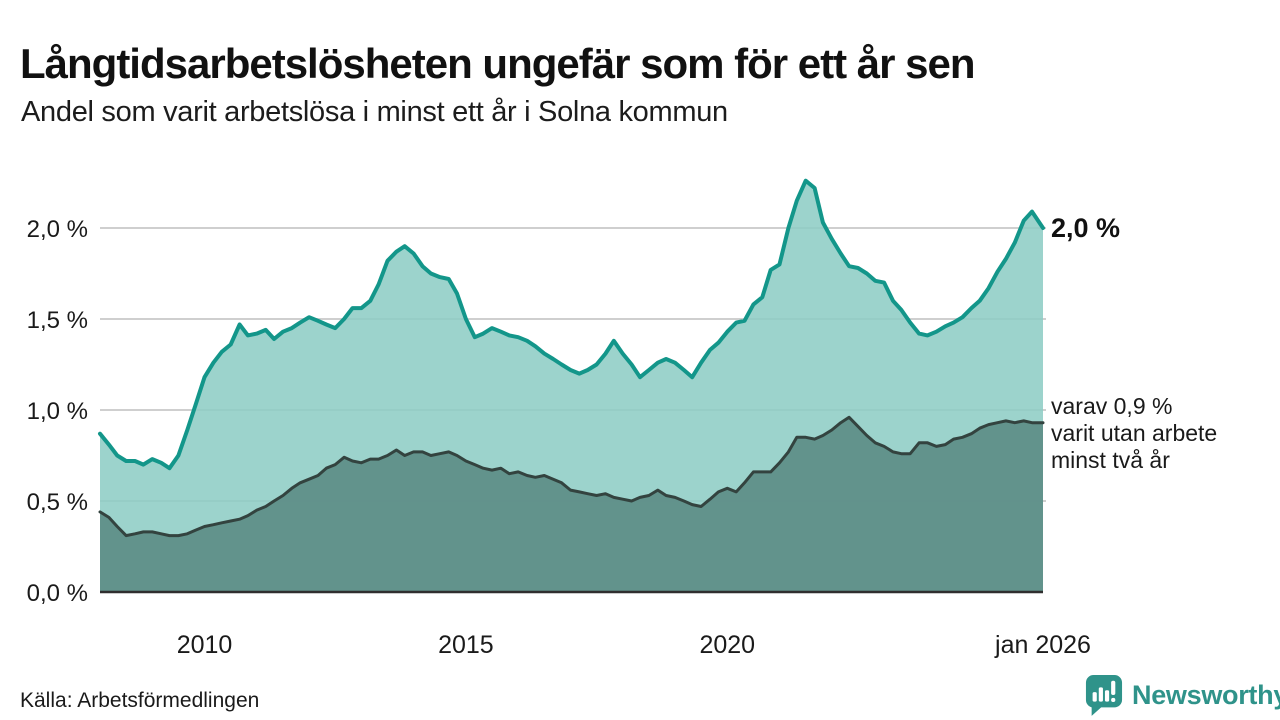 The width and height of the screenshot is (1280, 720). What do you see at coordinates (57, 593) in the screenshot?
I see `y-tick-label: 0,0 %` at bounding box center [57, 593].